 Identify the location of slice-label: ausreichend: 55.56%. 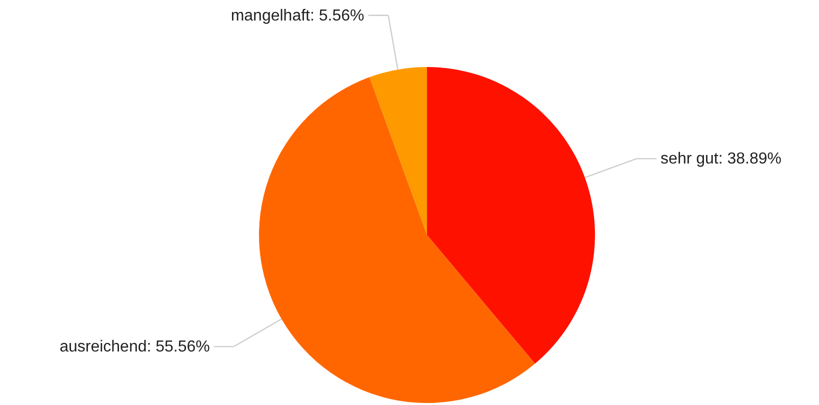
(135, 347).